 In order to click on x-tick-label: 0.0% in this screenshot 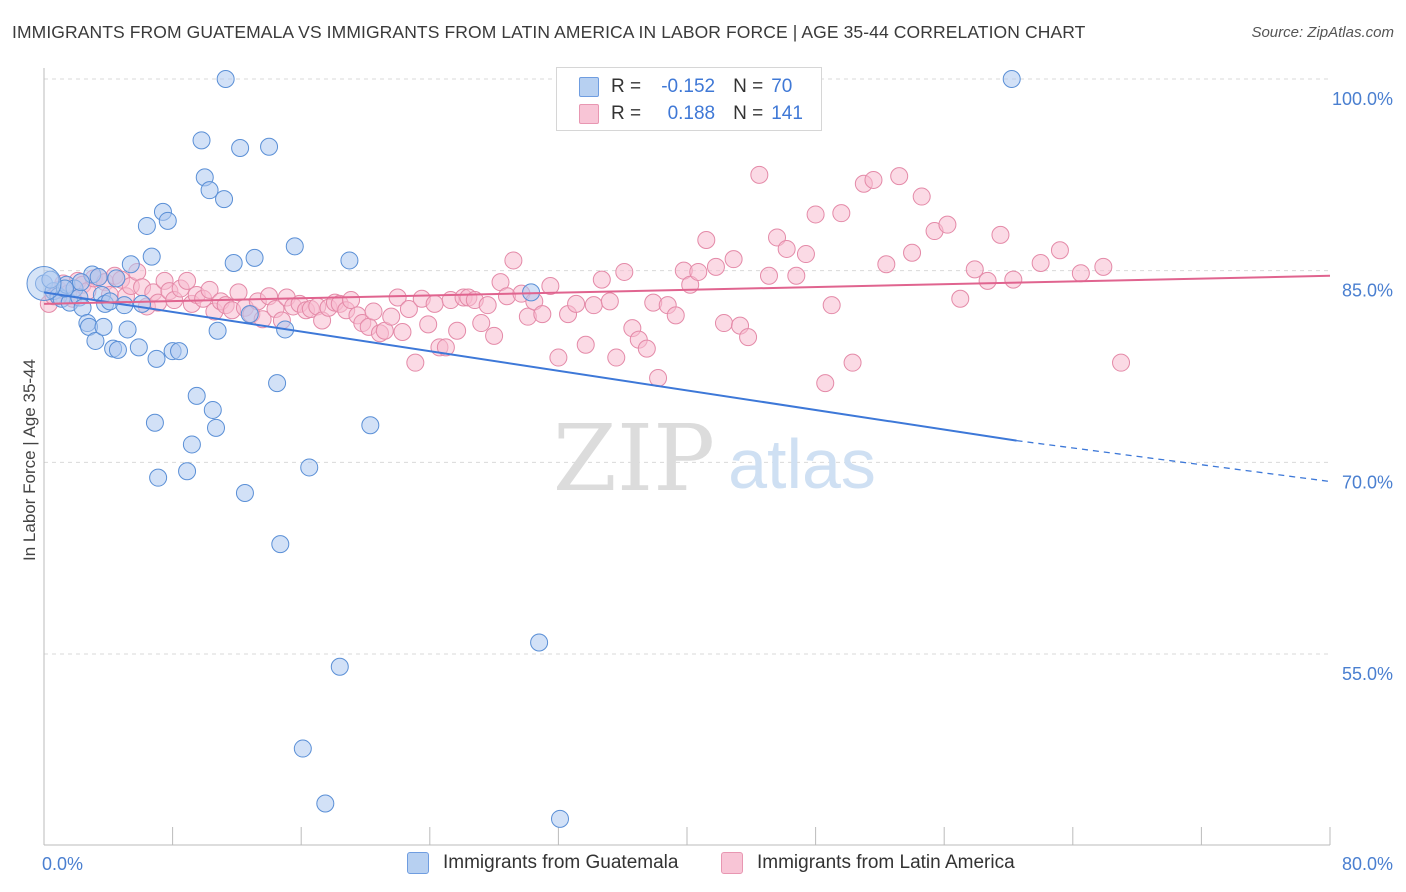, I will do `click(62, 864)`.